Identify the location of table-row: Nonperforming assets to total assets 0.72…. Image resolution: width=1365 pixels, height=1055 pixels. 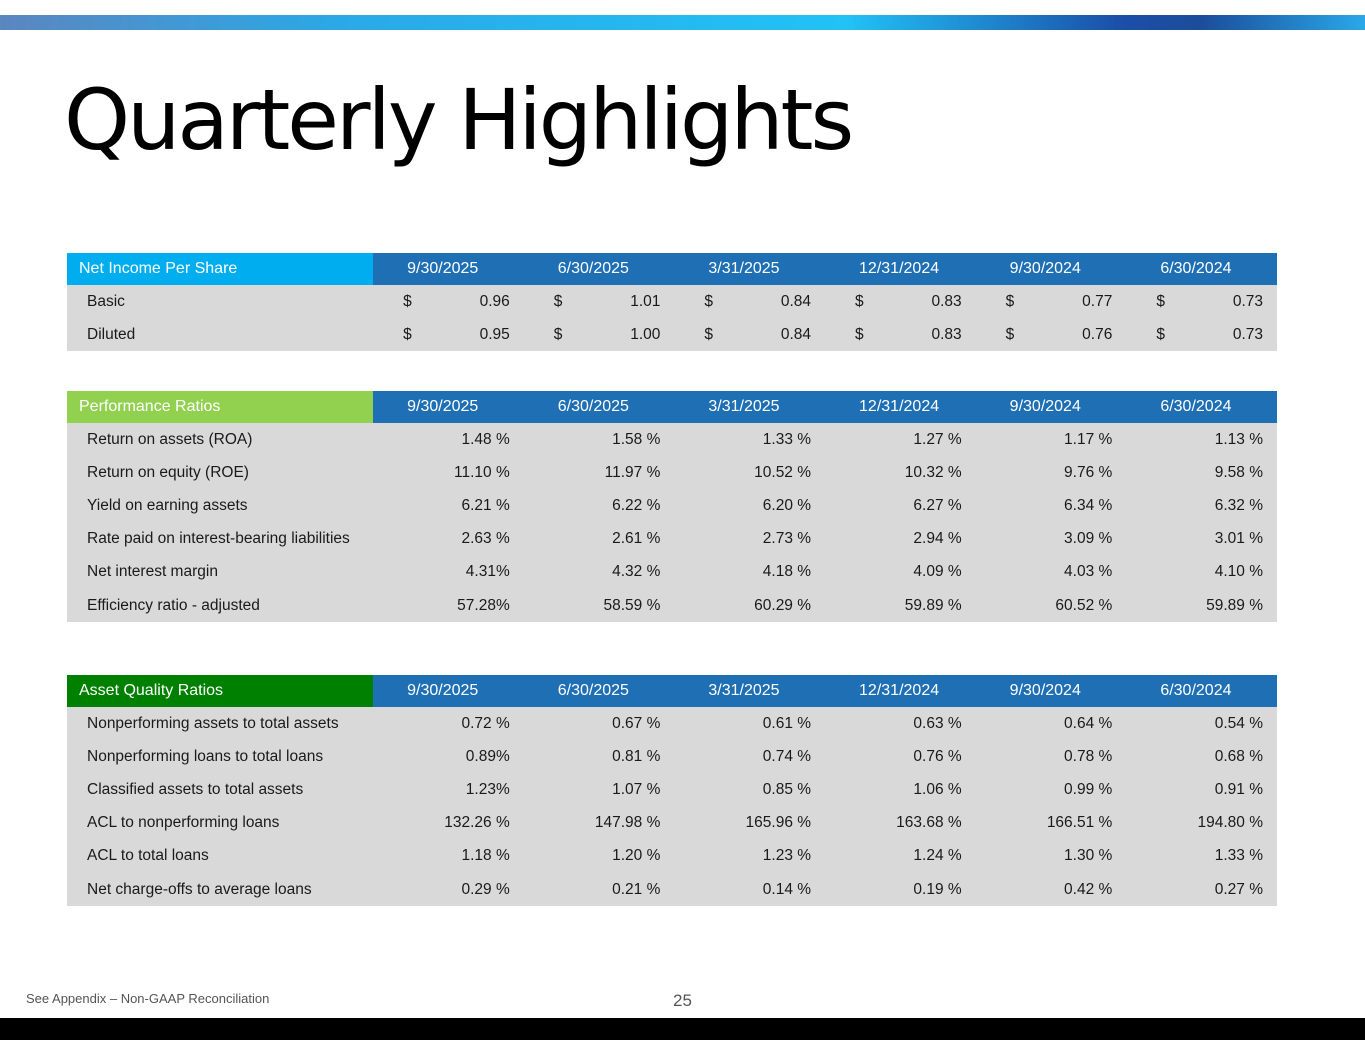
(672, 723).